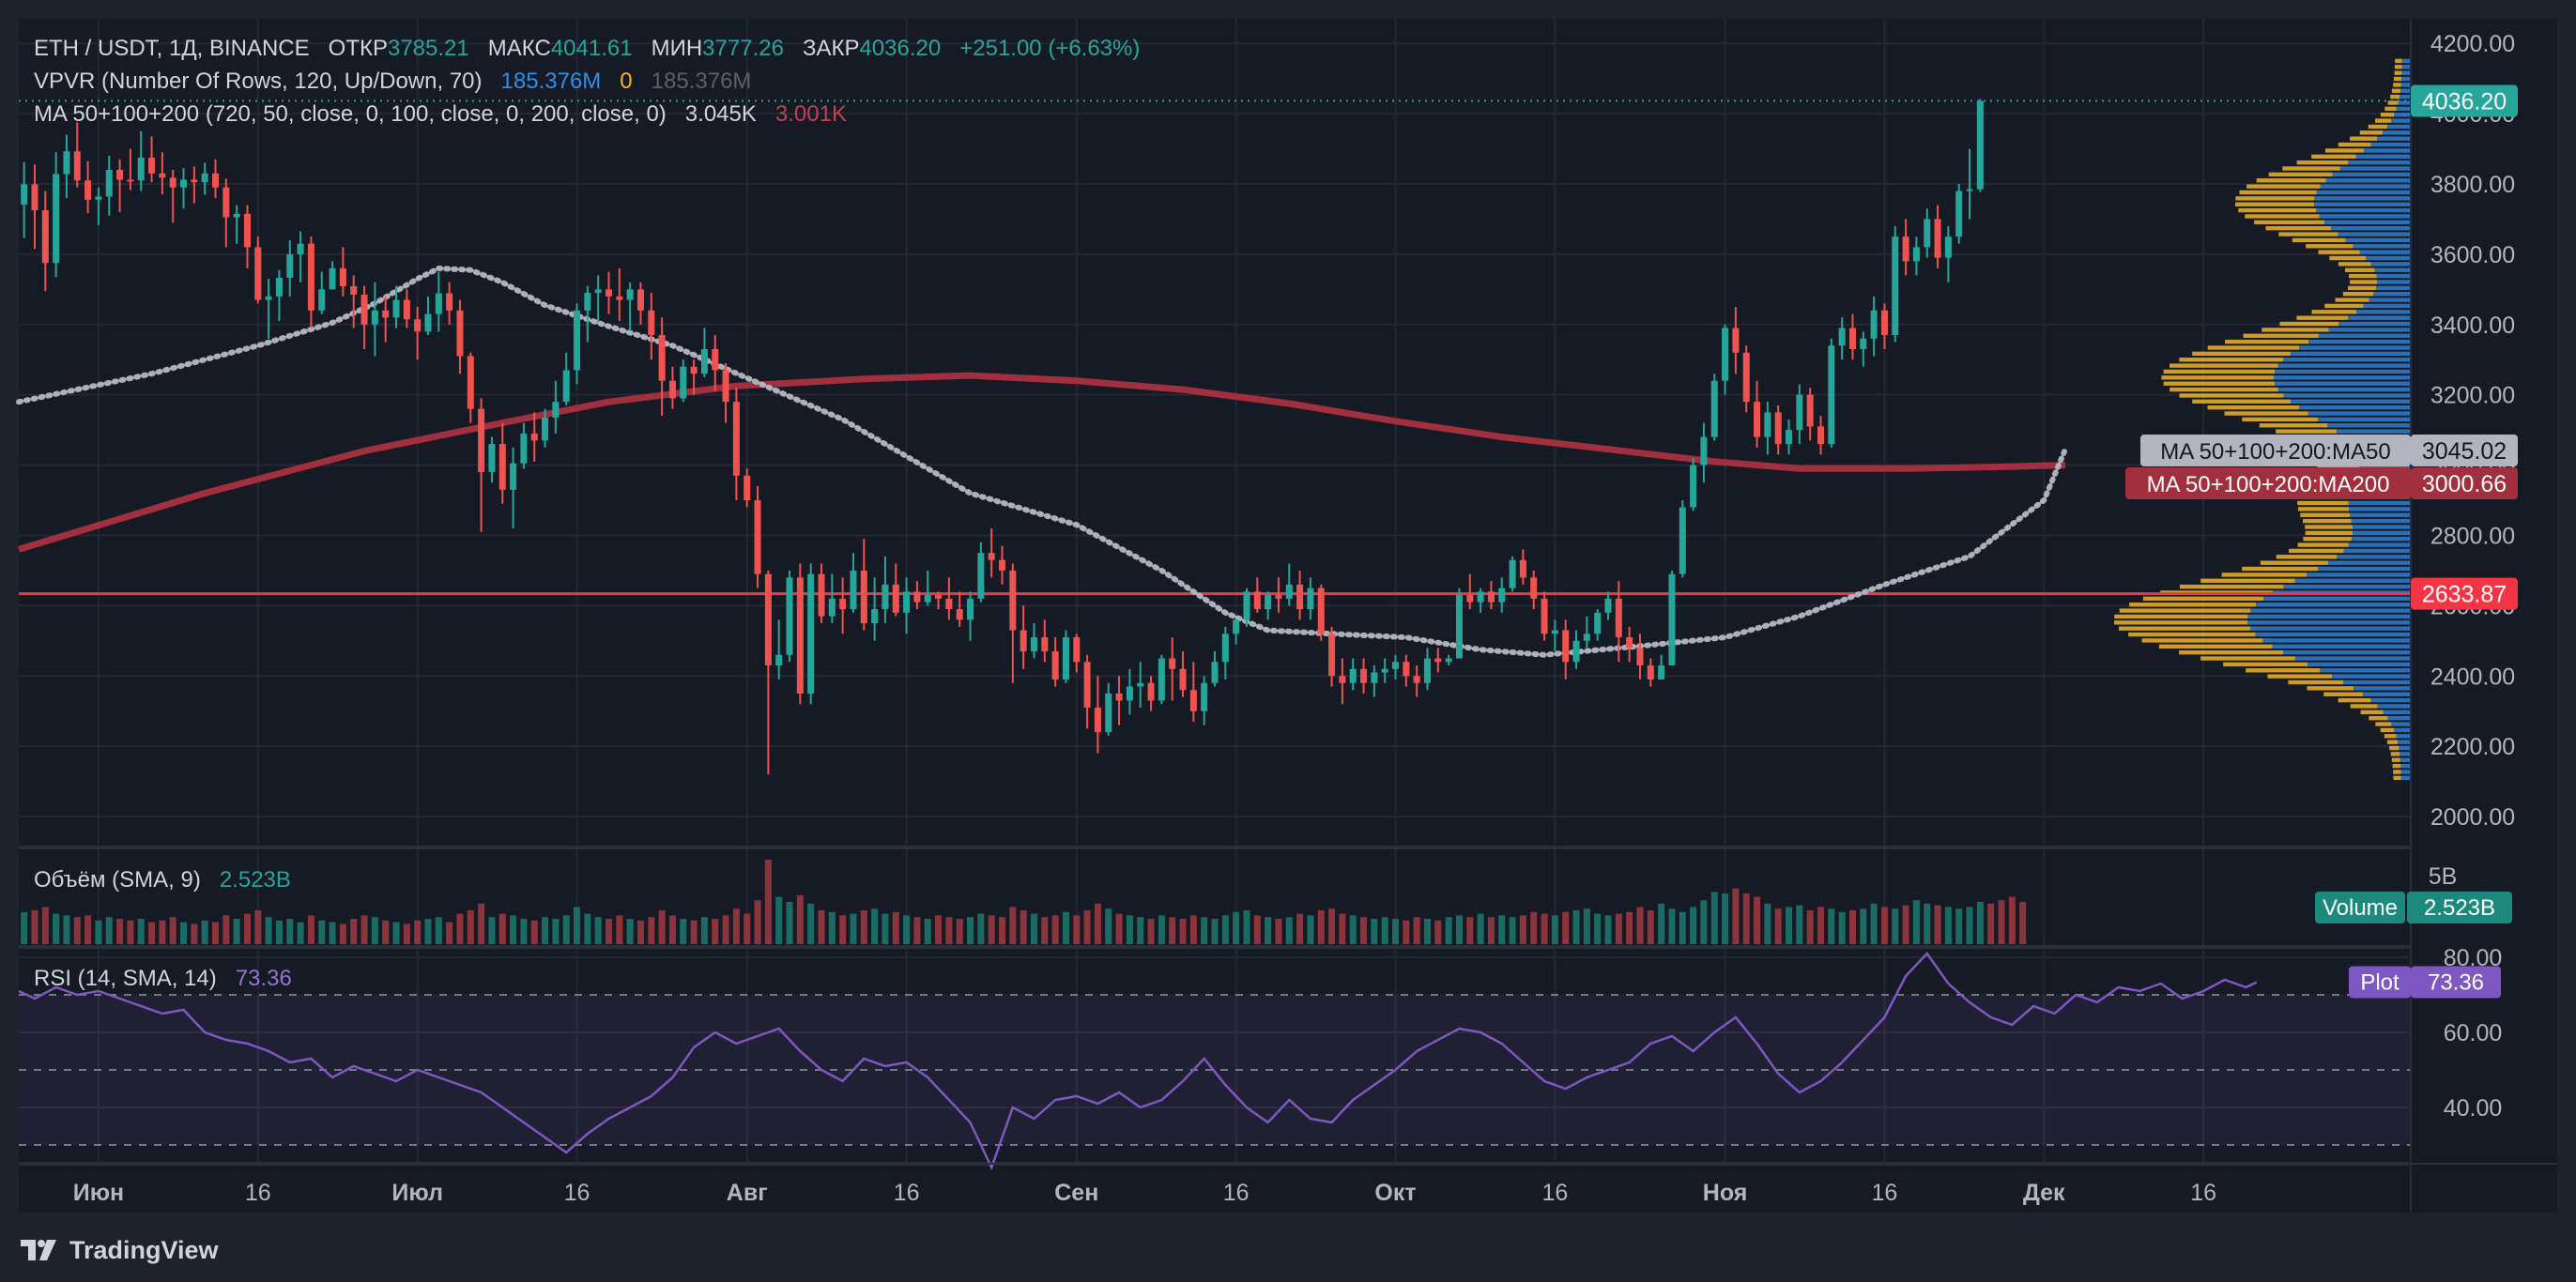 Image resolution: width=2576 pixels, height=1282 pixels. What do you see at coordinates (172, 49) in the screenshot?
I see `legend-pair: ETH / USDT, 1Д, BINANCE` at bounding box center [172, 49].